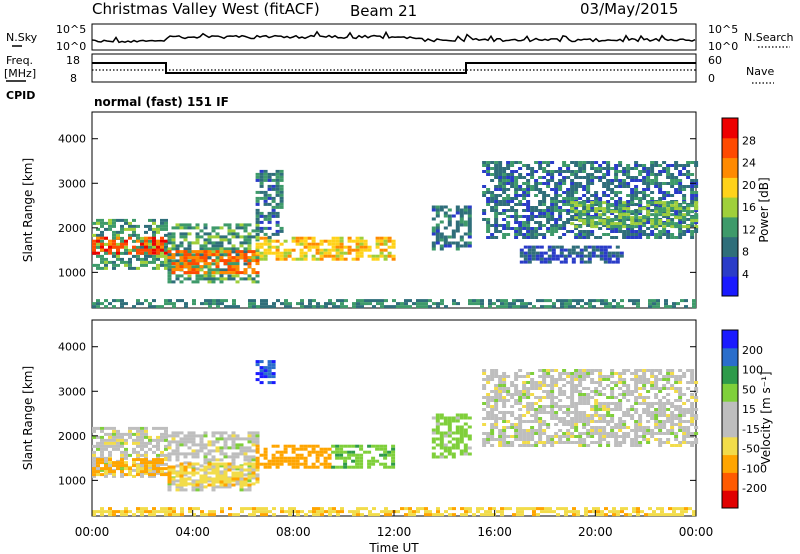  I want to click on velocity-ylabel: Slant Range [km], so click(28, 418).